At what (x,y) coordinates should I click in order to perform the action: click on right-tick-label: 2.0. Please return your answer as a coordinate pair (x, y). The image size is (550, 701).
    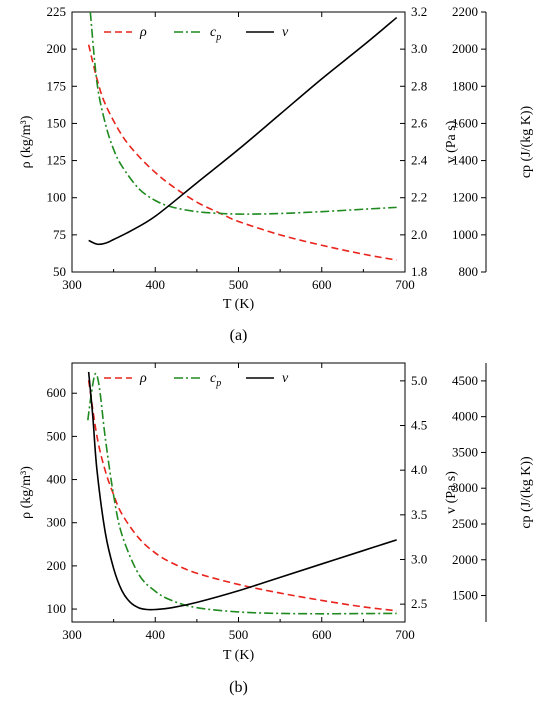
    Looking at the image, I should click on (419, 234).